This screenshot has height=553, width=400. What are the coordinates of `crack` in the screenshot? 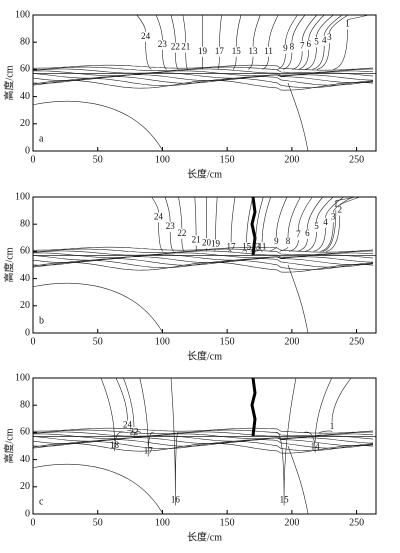 It's located at (253, 407).